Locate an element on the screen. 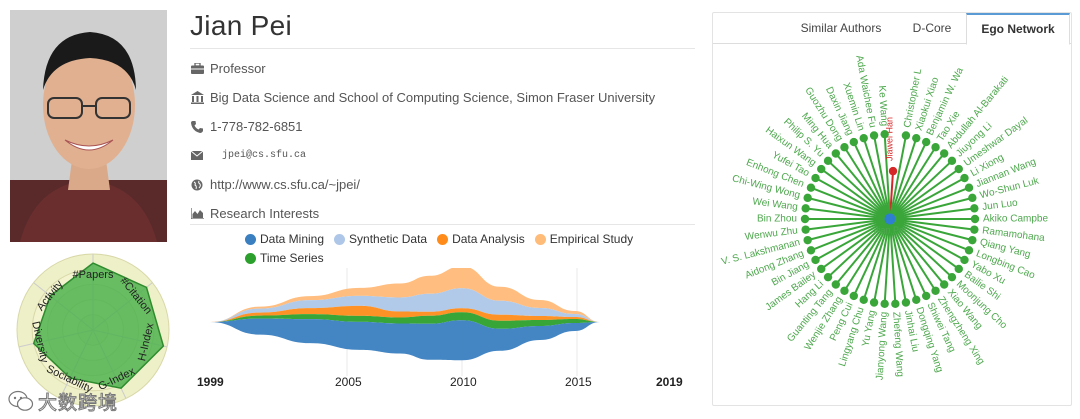  stream-layer-empirical-study is located at coordinates (405, 295).